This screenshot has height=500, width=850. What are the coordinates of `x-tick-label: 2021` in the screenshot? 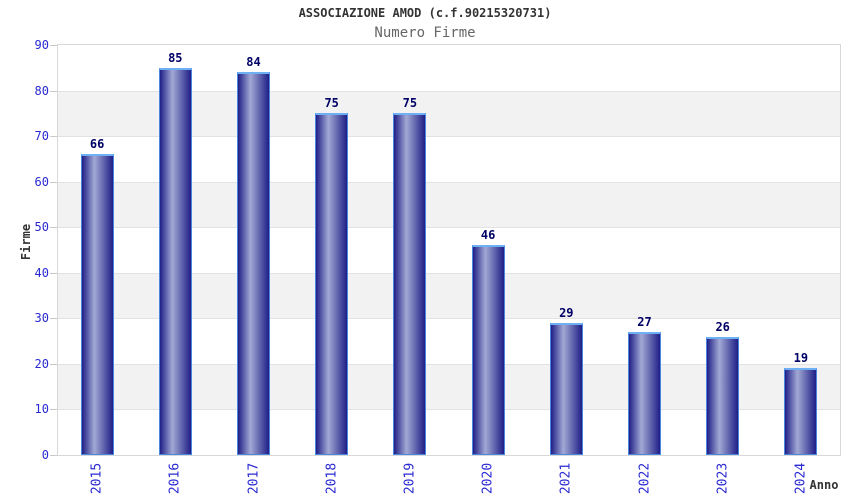 It's located at (566, 478).